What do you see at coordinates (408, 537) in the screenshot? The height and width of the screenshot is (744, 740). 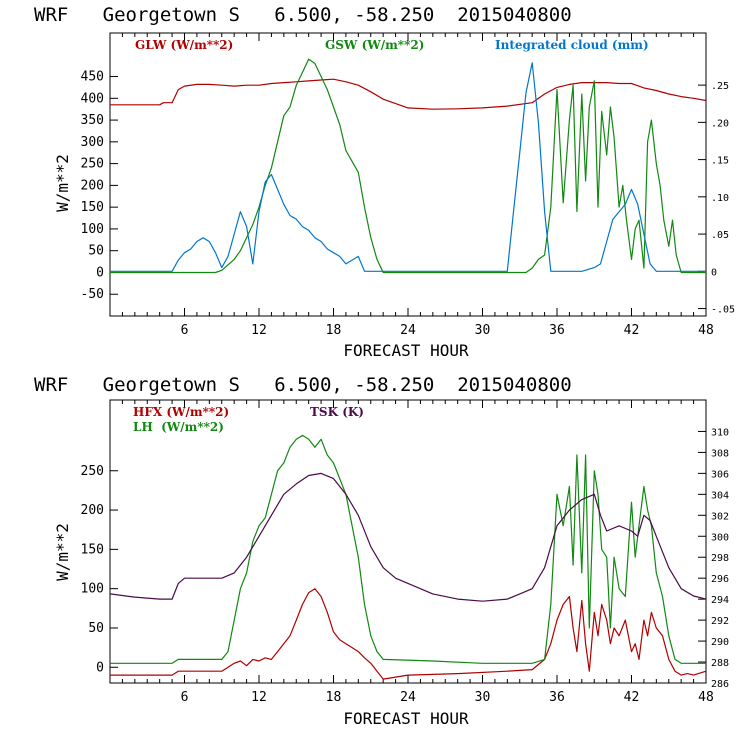 I see `series-line-tsk` at bounding box center [408, 537].